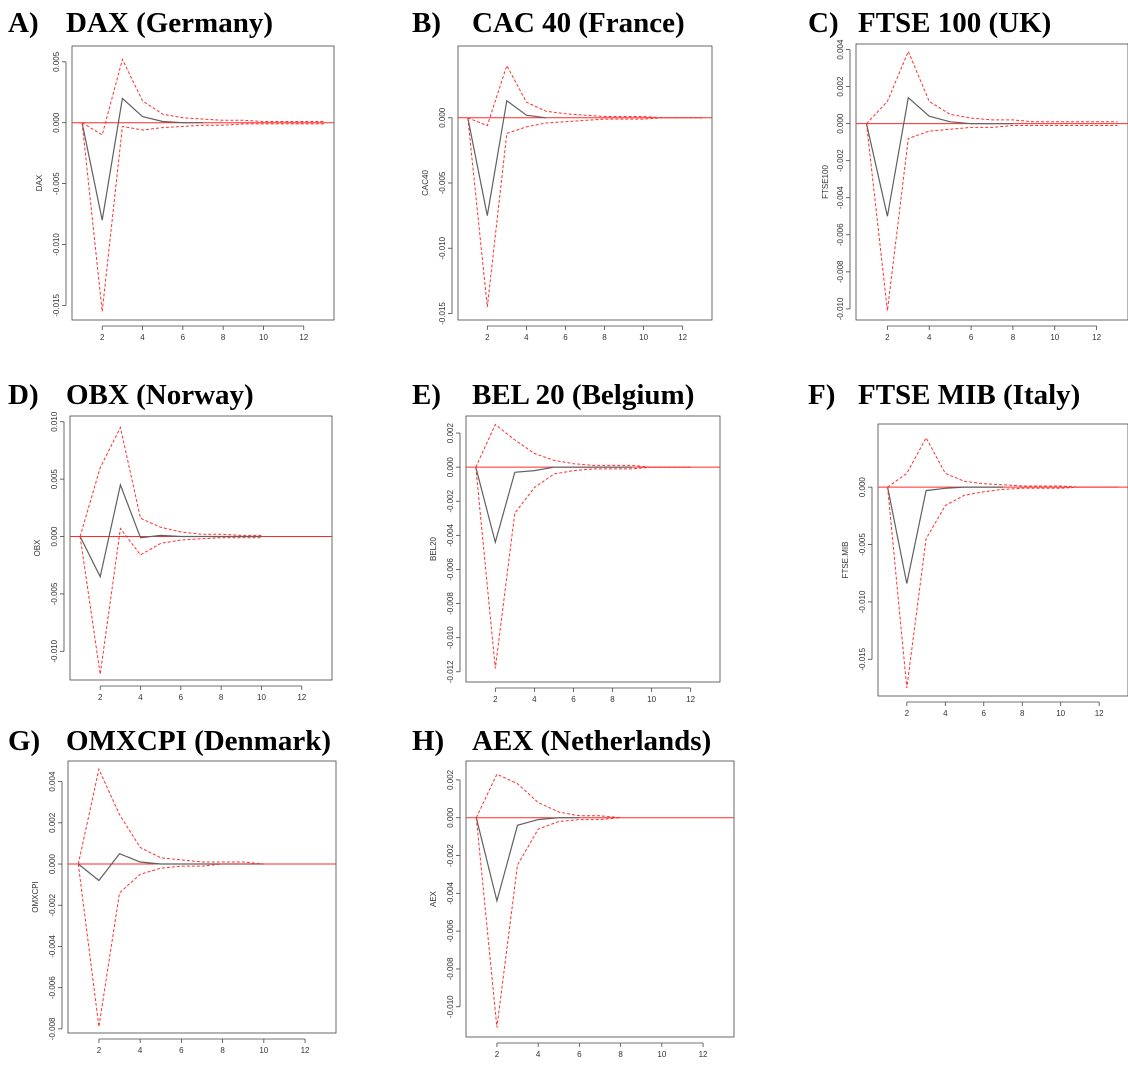  Describe the element at coordinates (955, 23) in the screenshot. I see `panel-name-c: FTSE 100 (UK)` at that location.